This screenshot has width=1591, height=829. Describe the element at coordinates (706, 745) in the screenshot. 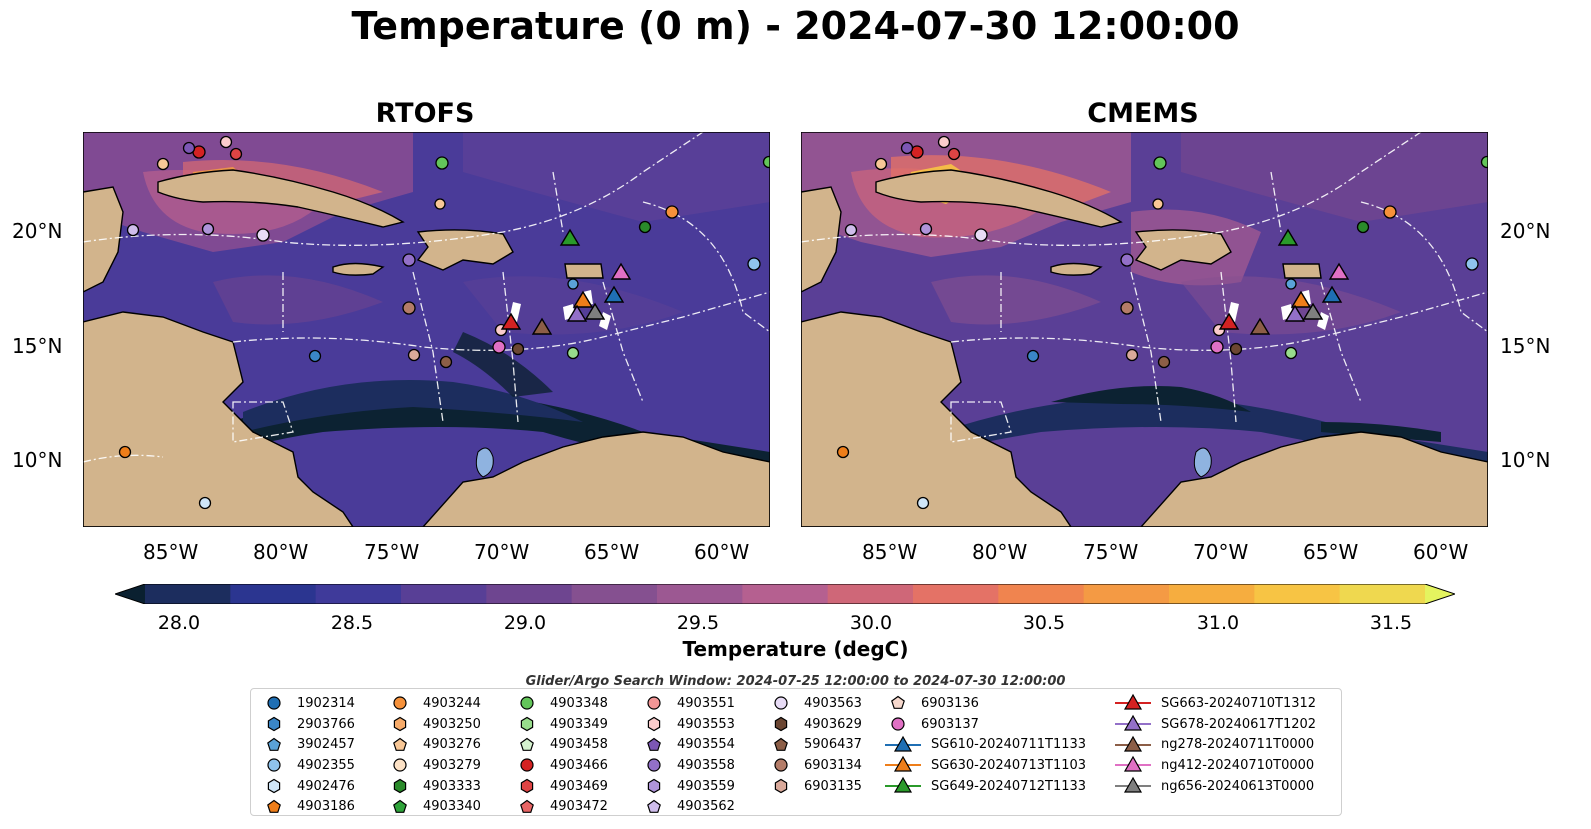

I see `legend-item-label: 4903554` at that location.